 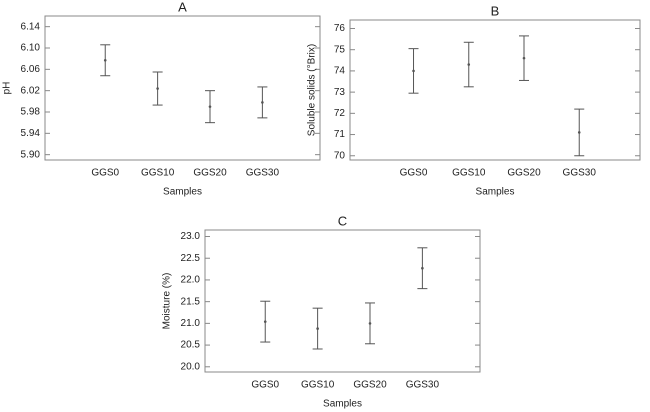 I want to click on plot-frame, so click(x=342, y=301).